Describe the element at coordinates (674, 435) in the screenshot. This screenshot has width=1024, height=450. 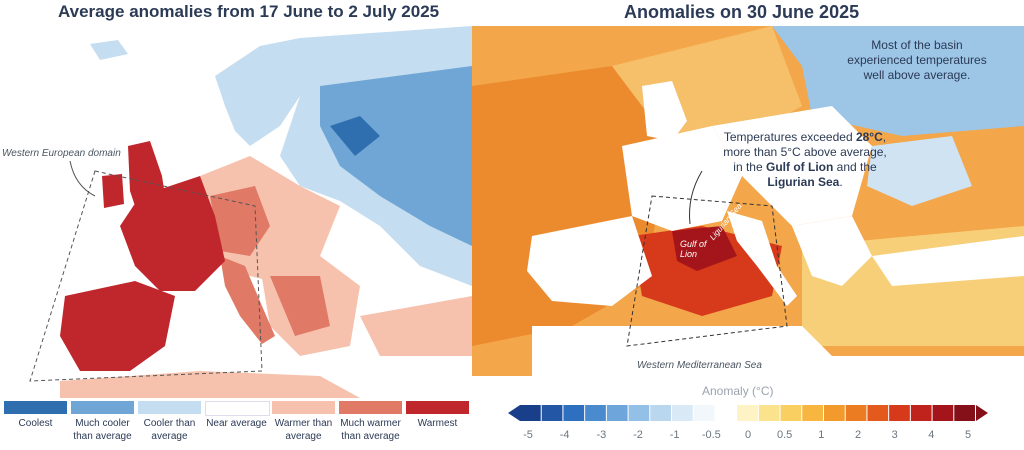
I see `colorbar-tick-label: -1` at that location.